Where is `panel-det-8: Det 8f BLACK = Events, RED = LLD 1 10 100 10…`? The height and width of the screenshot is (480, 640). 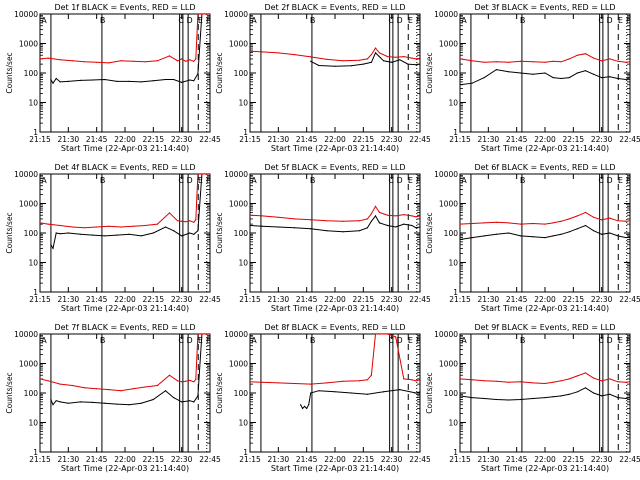 panel-det-8: Det 8f BLACK = Events, RED = LLD 1 10 100 10… is located at coordinates (323, 398).